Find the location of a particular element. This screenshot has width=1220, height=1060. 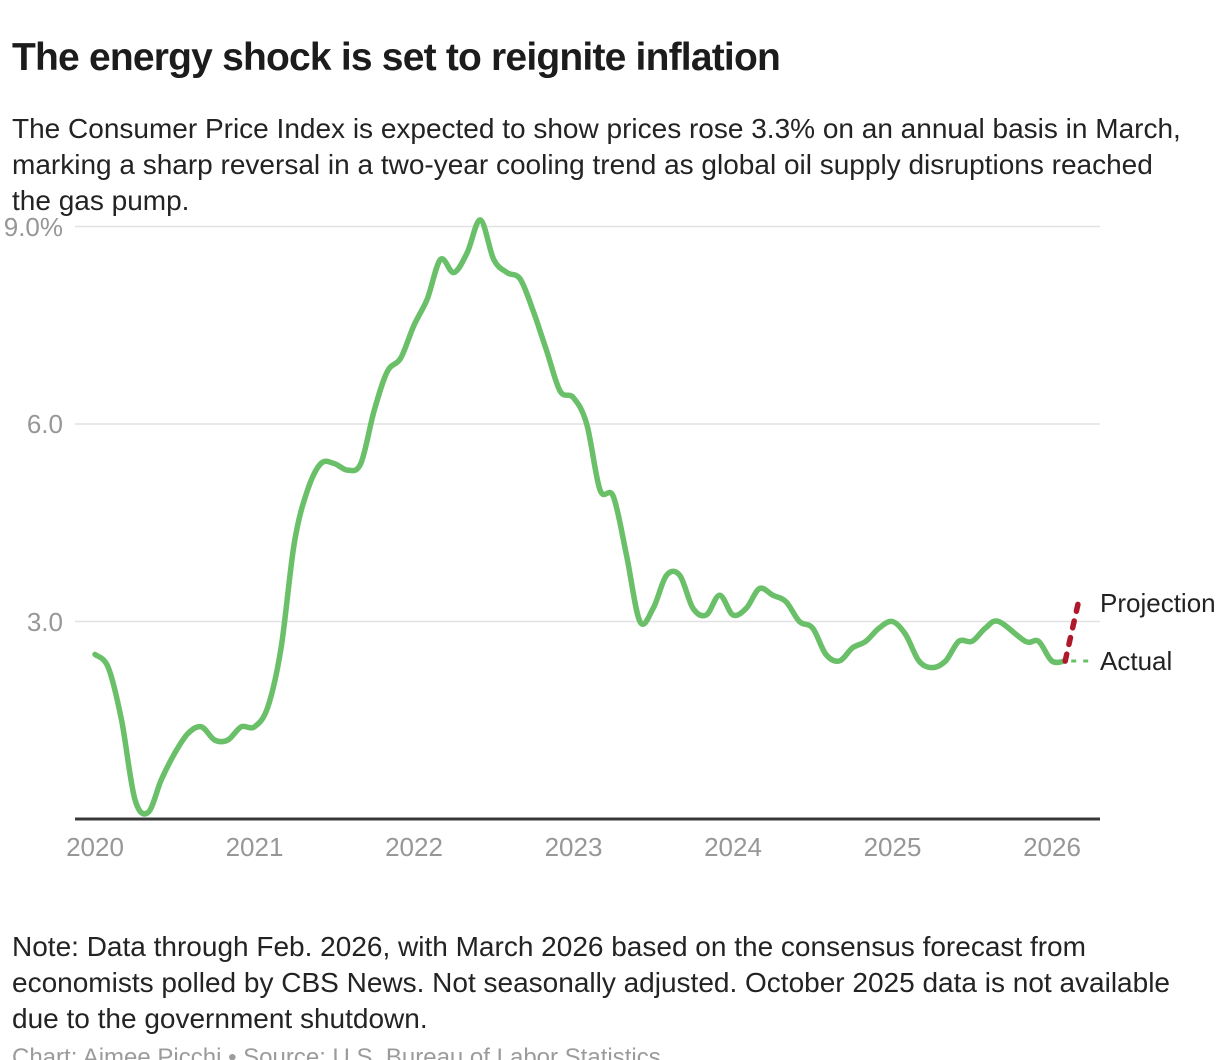

x-tick-label-2026: 2026 is located at coordinates (1052, 847).